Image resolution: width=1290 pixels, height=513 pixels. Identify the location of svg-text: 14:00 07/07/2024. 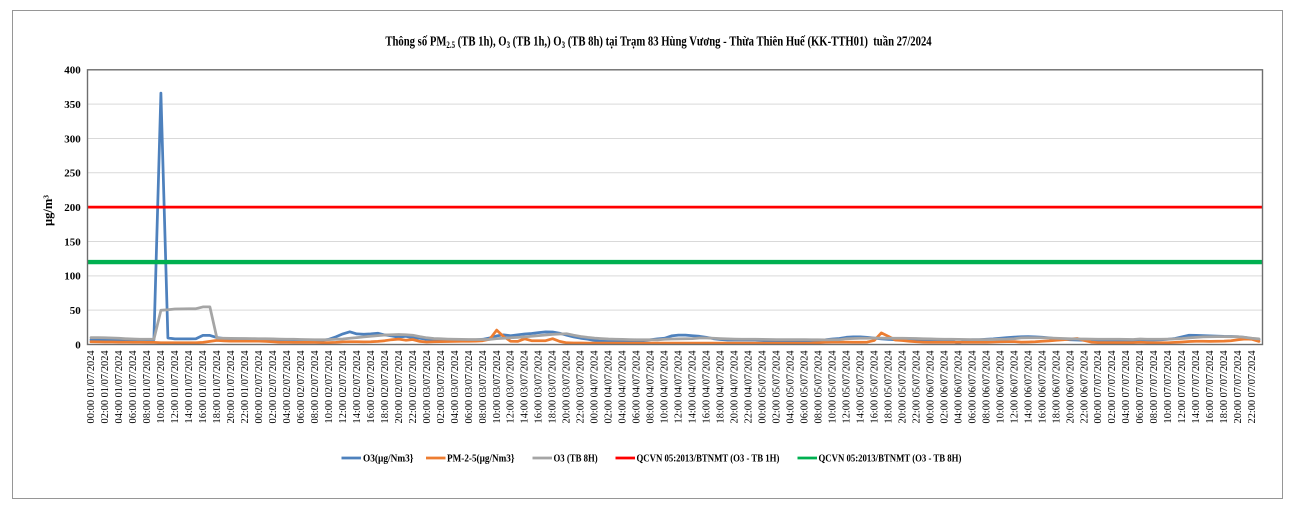
(1196, 387).